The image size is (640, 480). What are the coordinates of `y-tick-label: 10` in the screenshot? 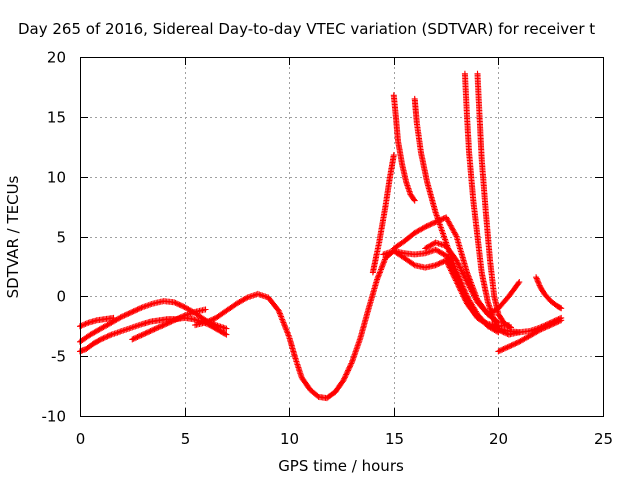 It's located at (56, 178).